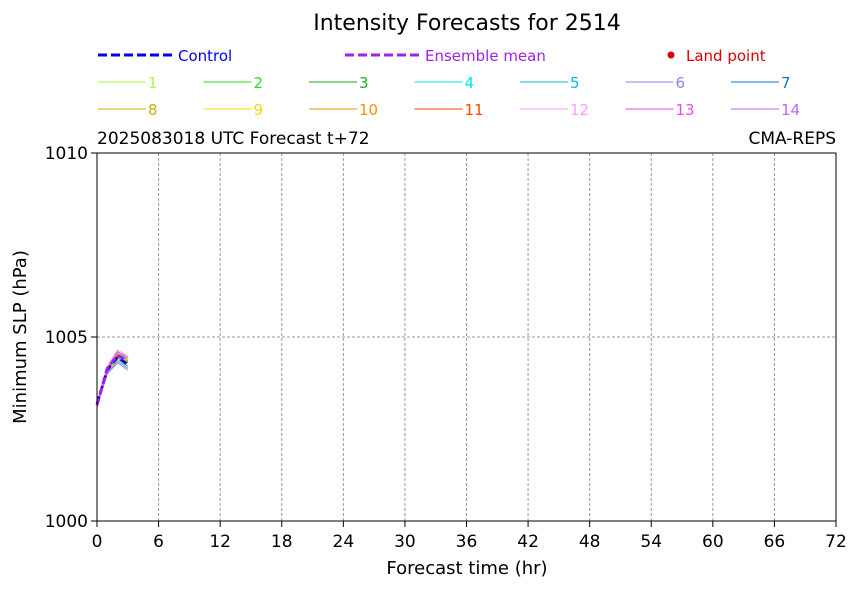 The image size is (860, 589). Describe the element at coordinates (474, 110) in the screenshot. I see `legend-member-label-11: 11` at that location.